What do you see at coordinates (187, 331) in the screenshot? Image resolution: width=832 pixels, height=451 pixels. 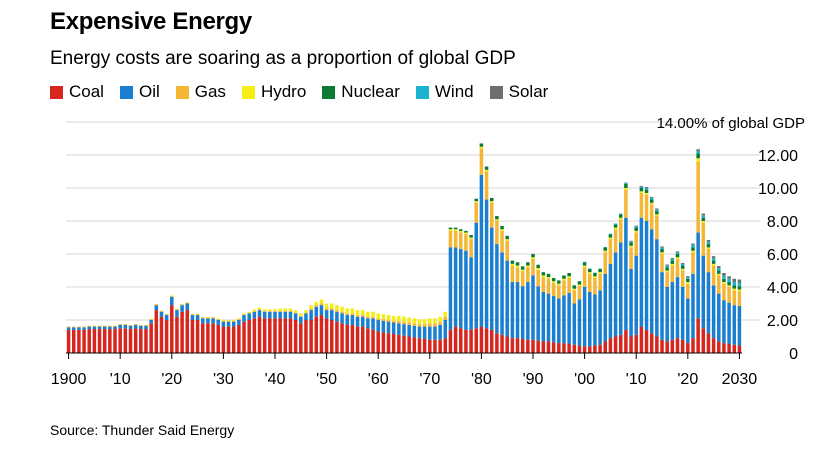 I see `bar-segment-coal-1923` at bounding box center [187, 331].